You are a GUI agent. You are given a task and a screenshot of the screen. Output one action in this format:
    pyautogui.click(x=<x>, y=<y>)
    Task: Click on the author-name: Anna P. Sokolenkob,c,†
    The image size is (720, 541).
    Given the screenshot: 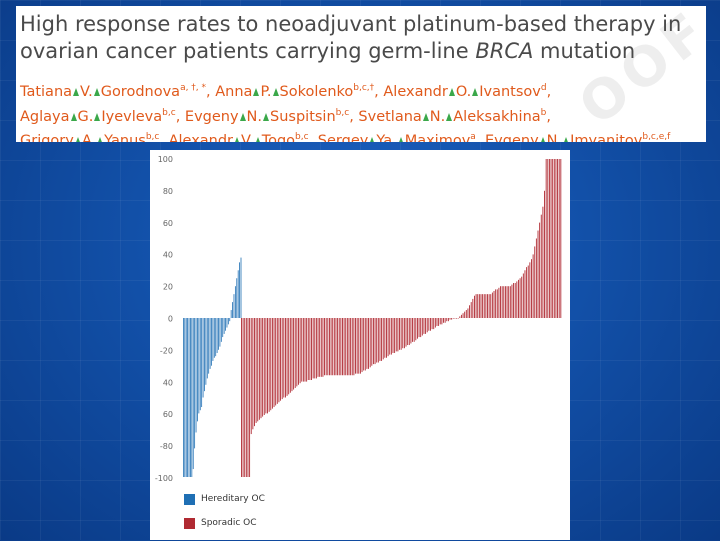 What is the action you would take?
    pyautogui.click(x=295, y=91)
    